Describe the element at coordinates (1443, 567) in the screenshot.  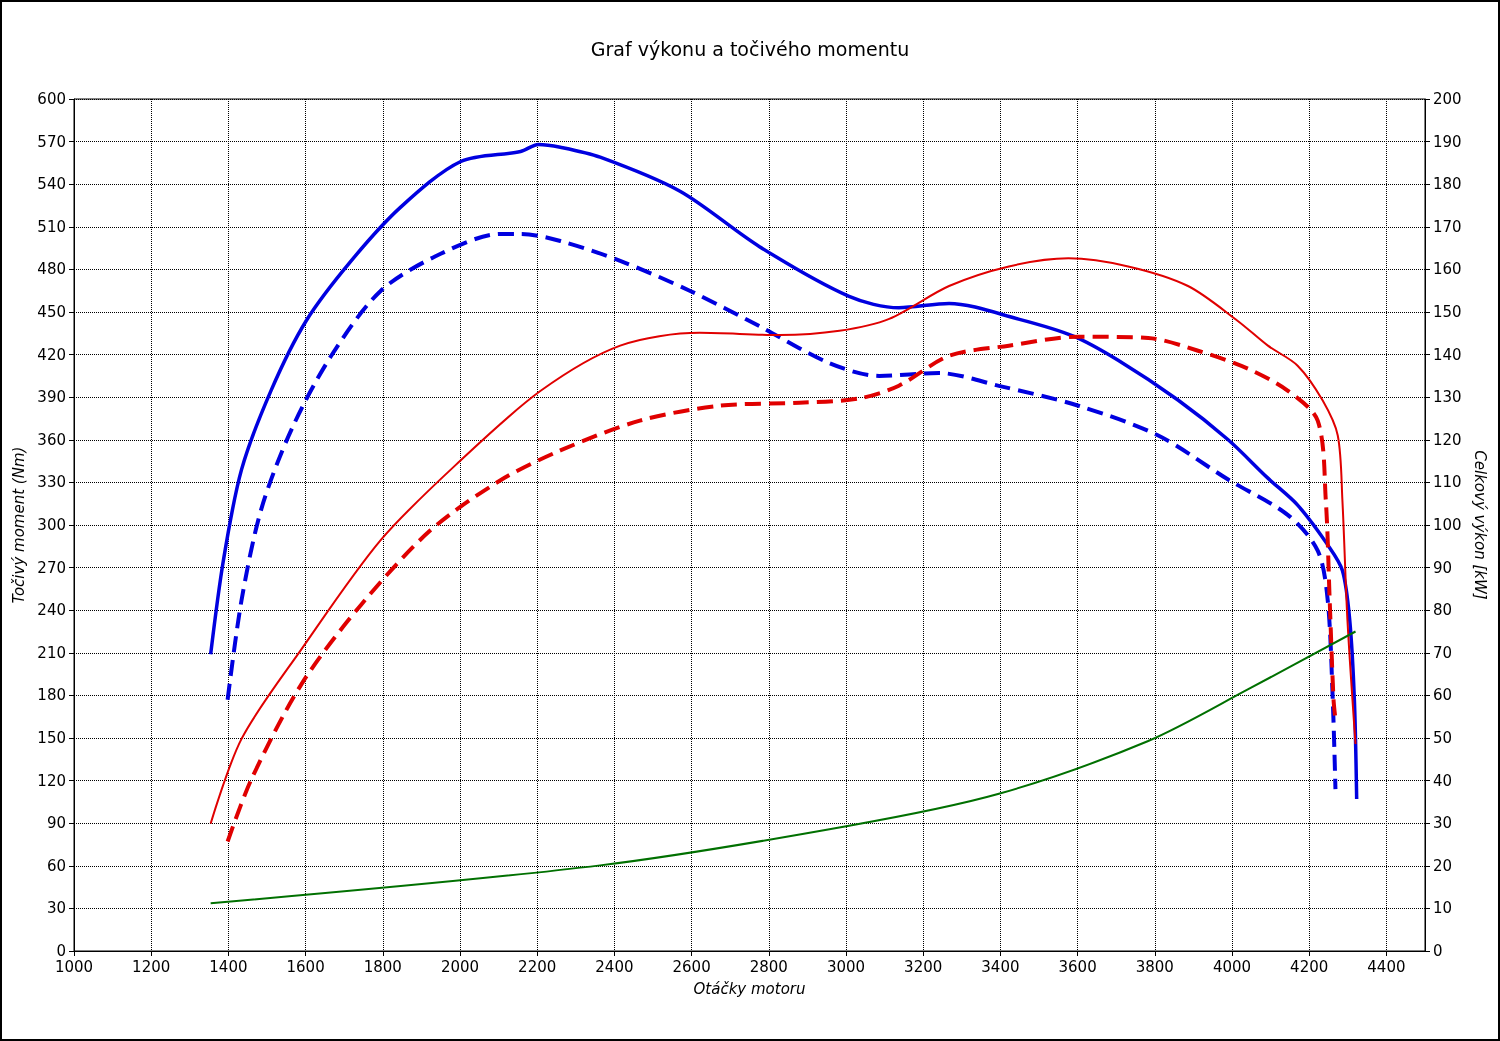
I see `y2-tick-label: 90` at that location.